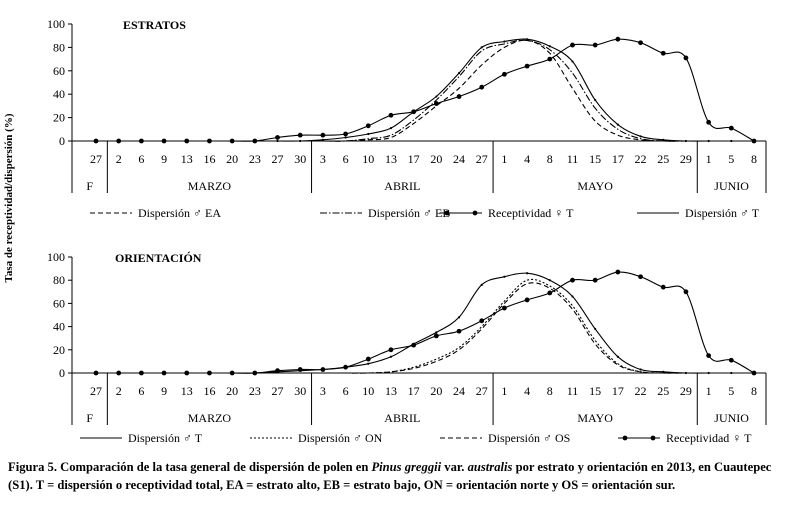 The width and height of the screenshot is (801, 516). What do you see at coordinates (663, 159) in the screenshot?
I see `x-tick-label: 25` at bounding box center [663, 159].